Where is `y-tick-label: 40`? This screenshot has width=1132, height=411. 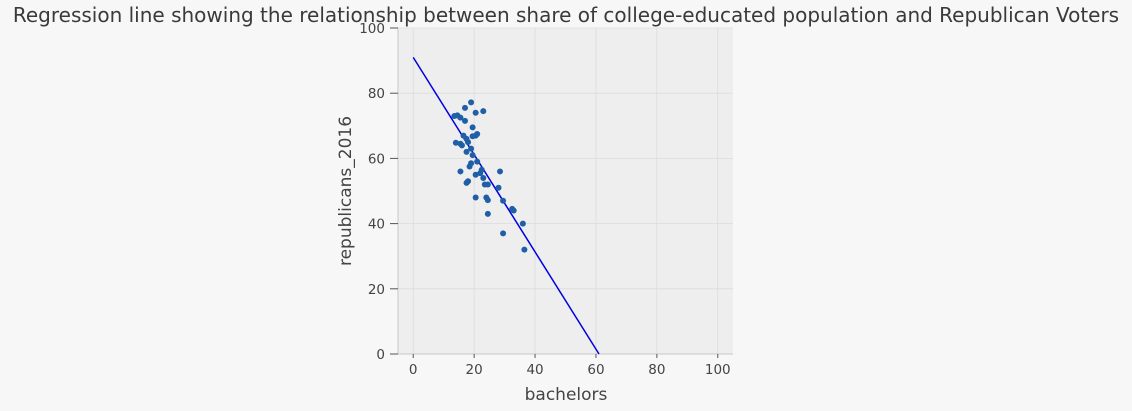
y-tick-label: 40 is located at coordinates (376, 225).